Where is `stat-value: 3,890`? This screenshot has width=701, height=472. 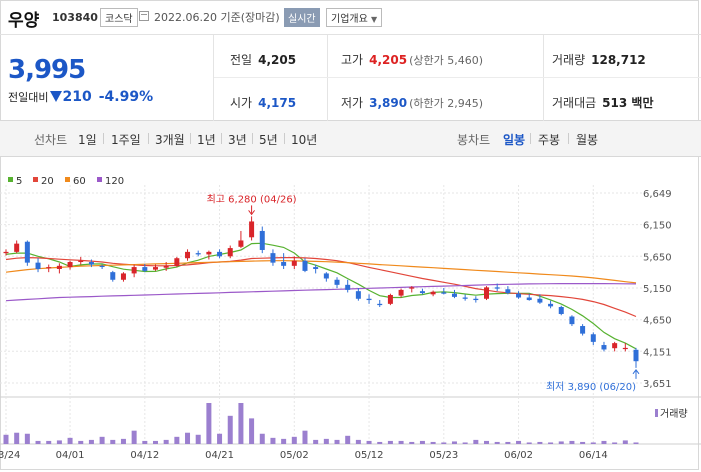 stat-value: 3,890 is located at coordinates (388, 103).